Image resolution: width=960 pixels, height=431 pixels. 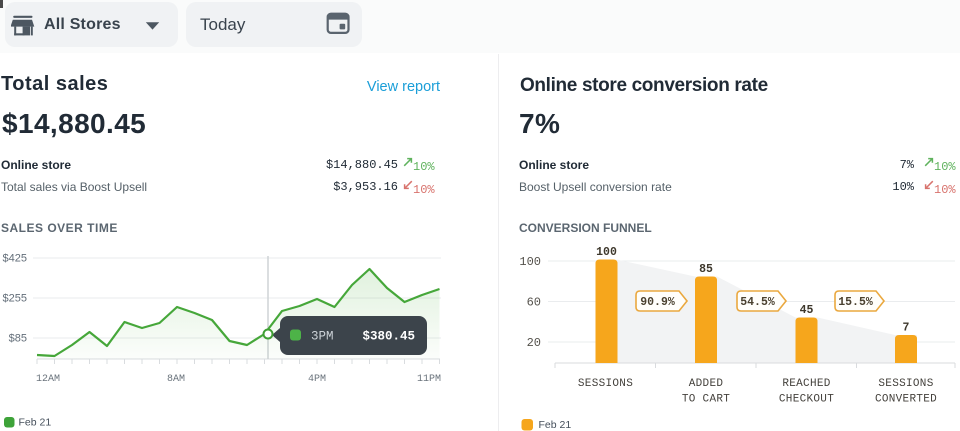 I want to click on svg-text: $255, so click(x=15, y=299).